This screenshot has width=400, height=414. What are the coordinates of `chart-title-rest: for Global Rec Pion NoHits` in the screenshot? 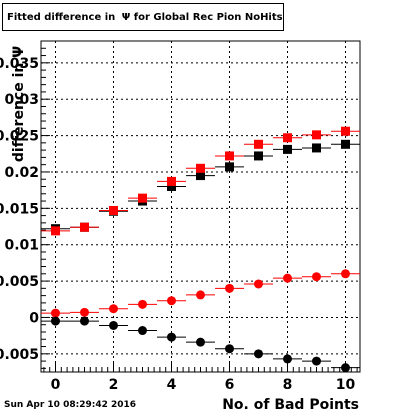 It's located at (208, 17).